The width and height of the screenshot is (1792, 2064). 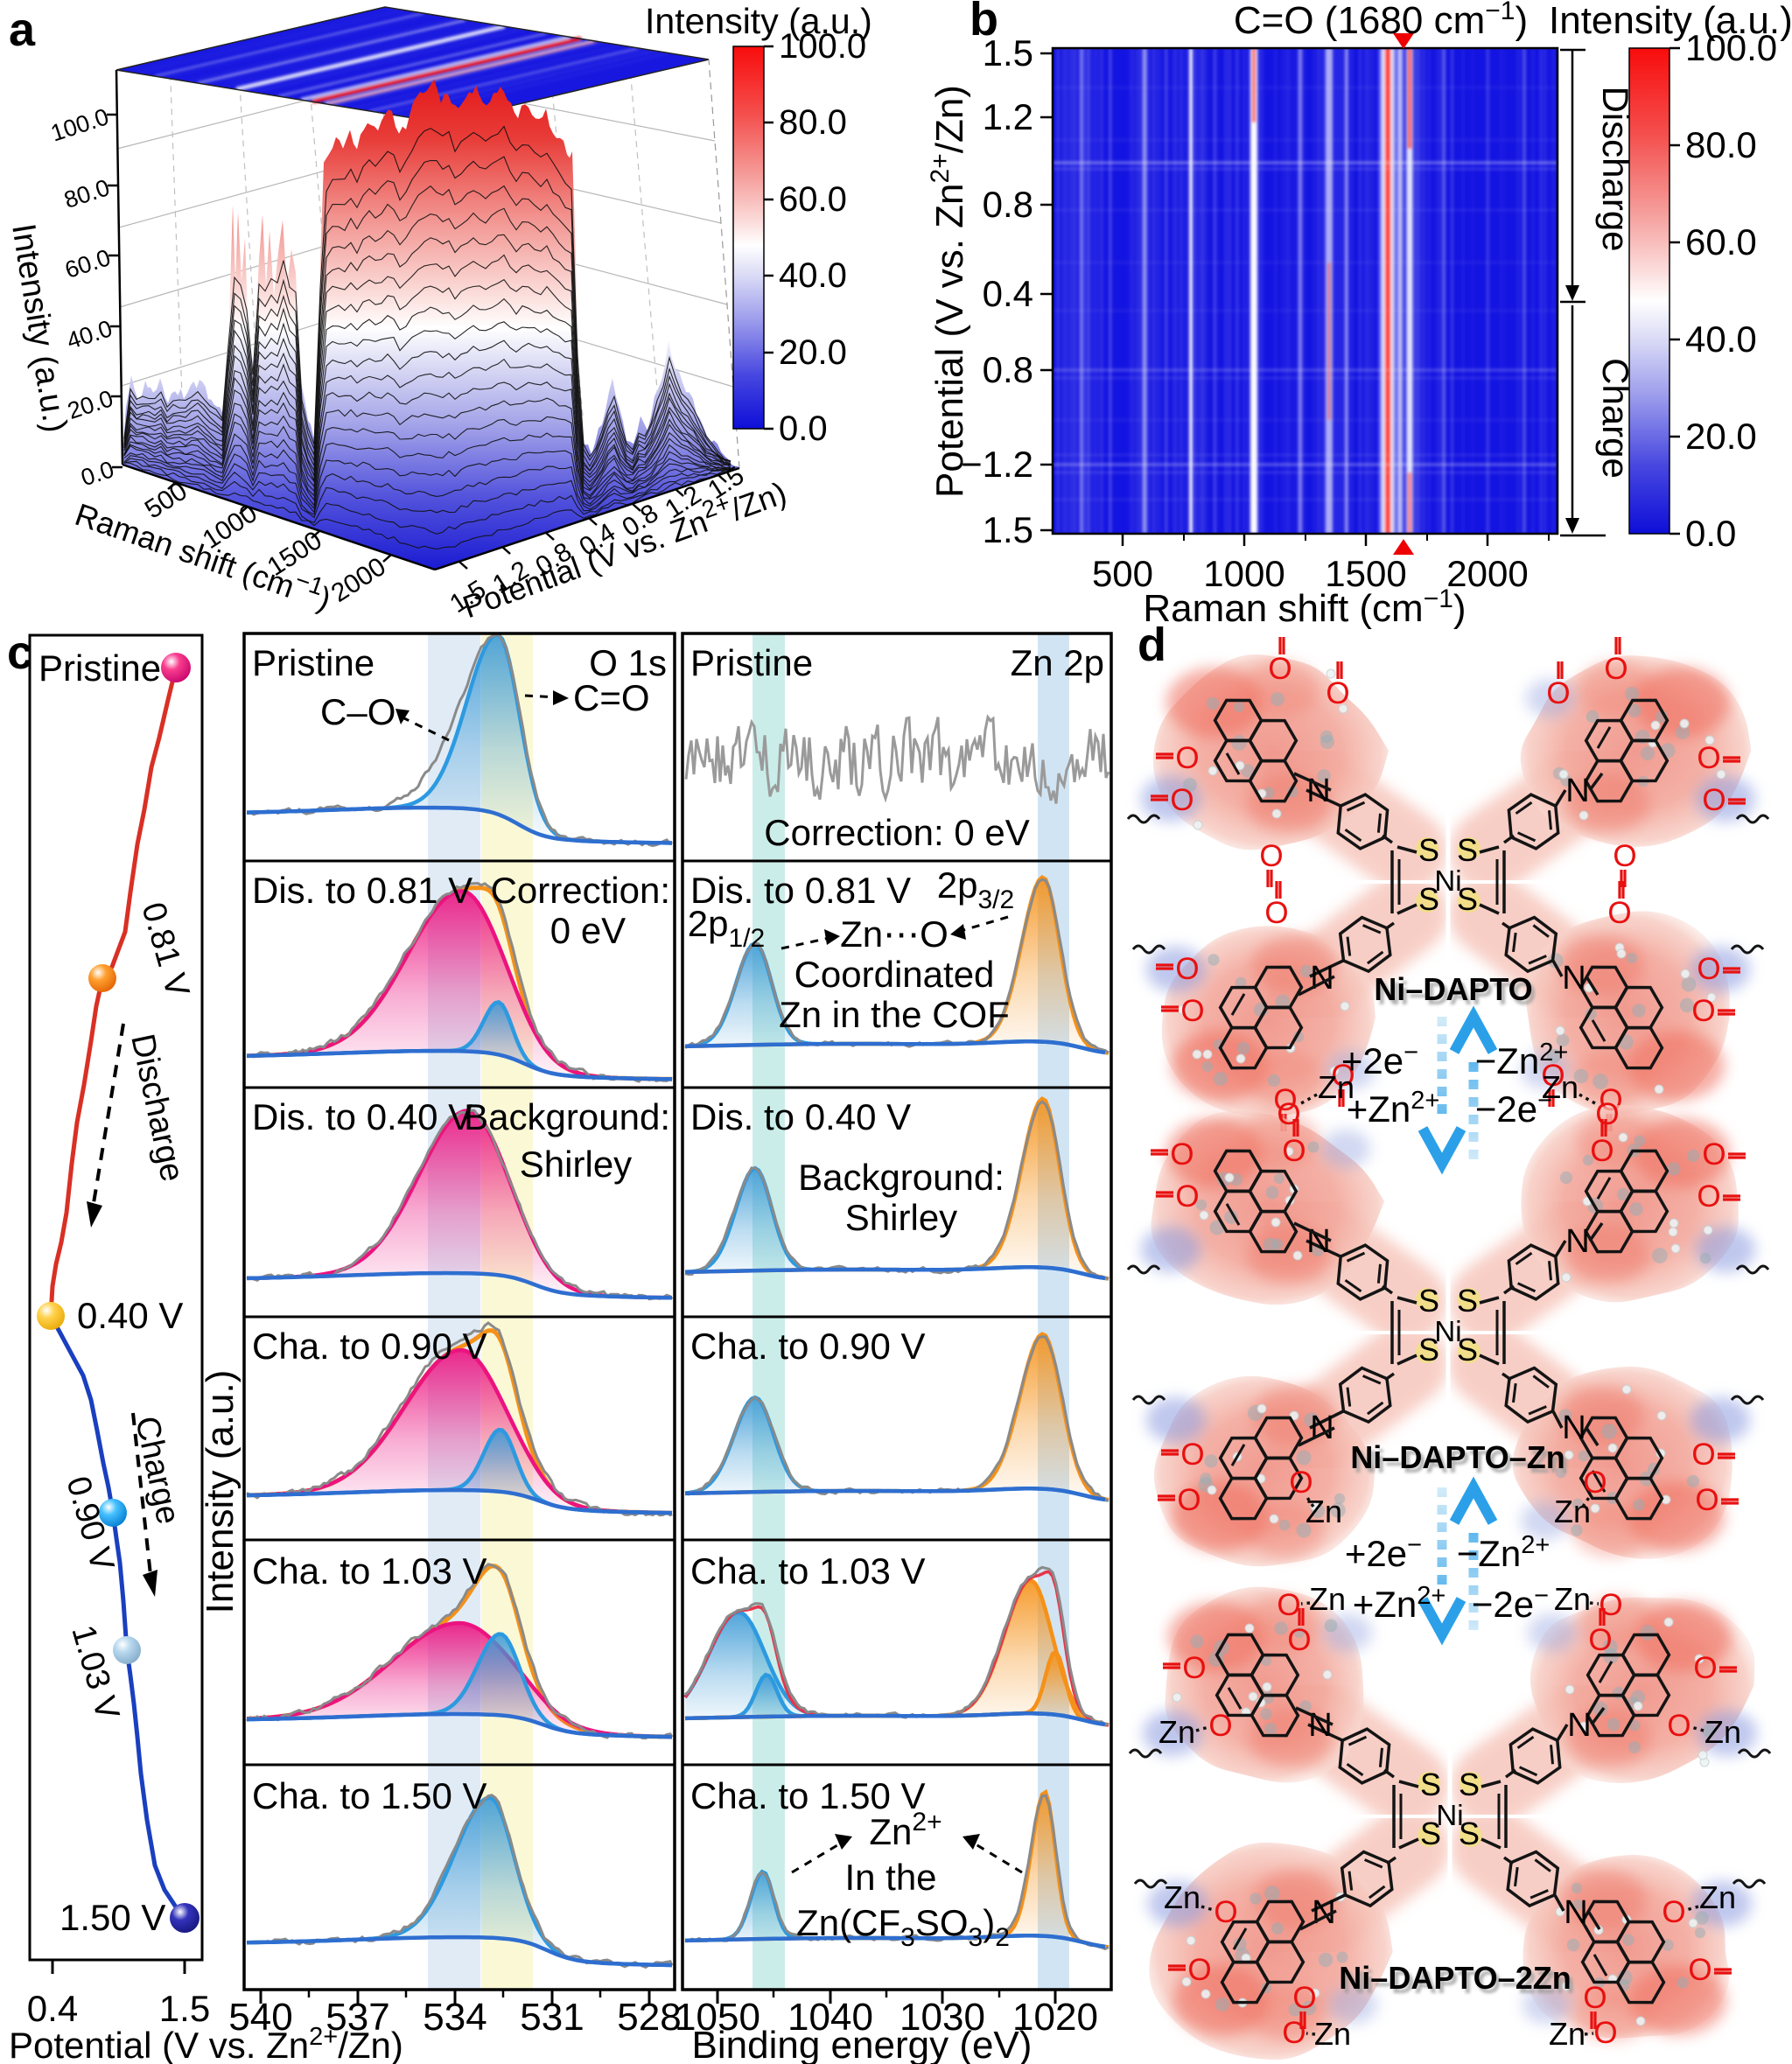 I want to click on svg-text: Potential (V vs. Zn2+/Zn), so click(x=206, y=2043).